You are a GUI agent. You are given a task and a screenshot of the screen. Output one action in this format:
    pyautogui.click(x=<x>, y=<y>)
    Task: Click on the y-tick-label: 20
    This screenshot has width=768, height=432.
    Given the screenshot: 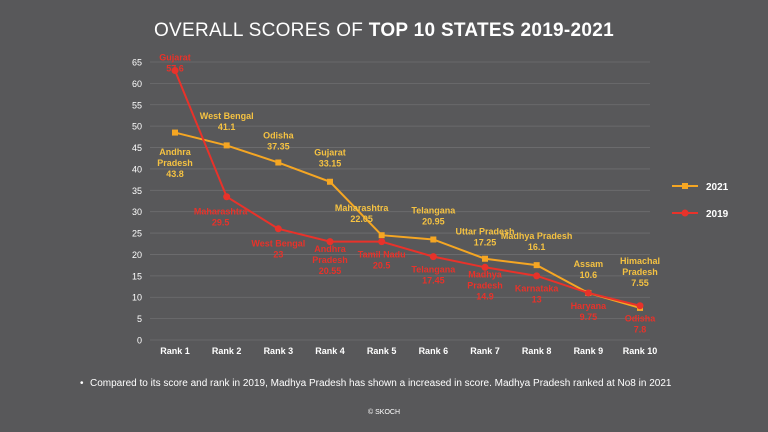 What is the action you would take?
    pyautogui.click(x=137, y=255)
    